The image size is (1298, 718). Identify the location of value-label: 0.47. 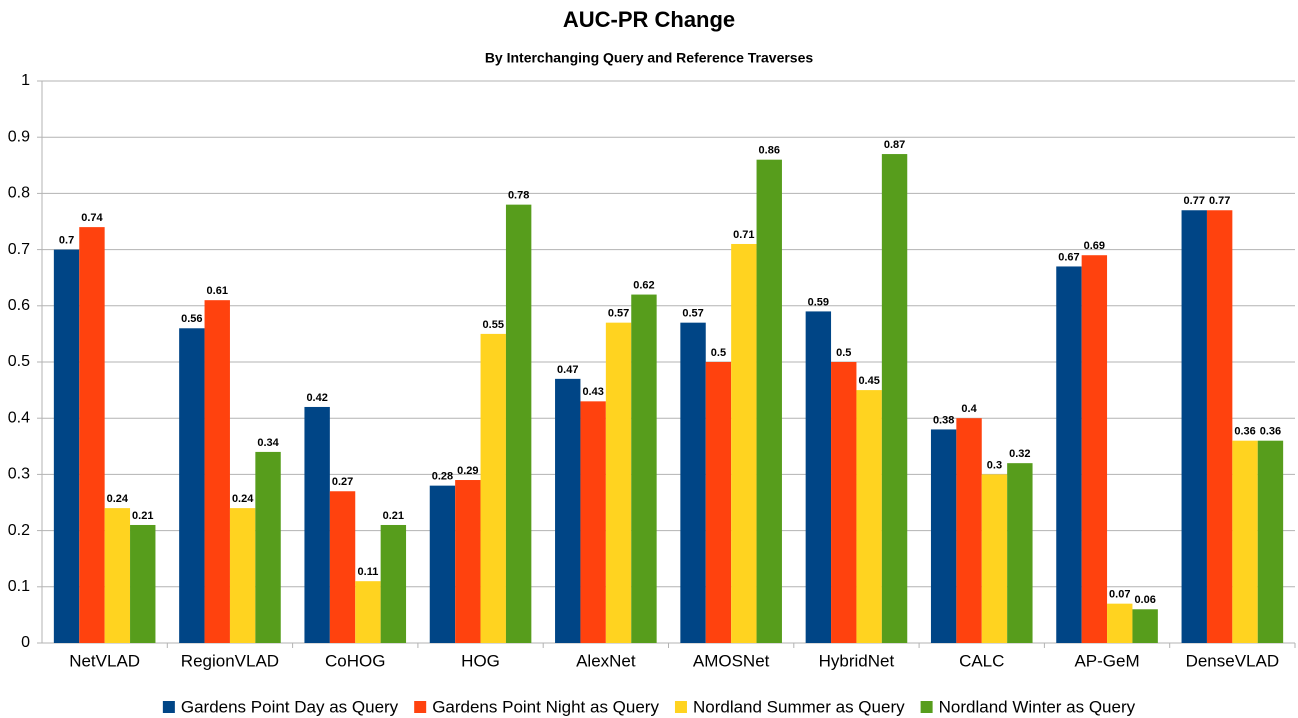
(567, 370).